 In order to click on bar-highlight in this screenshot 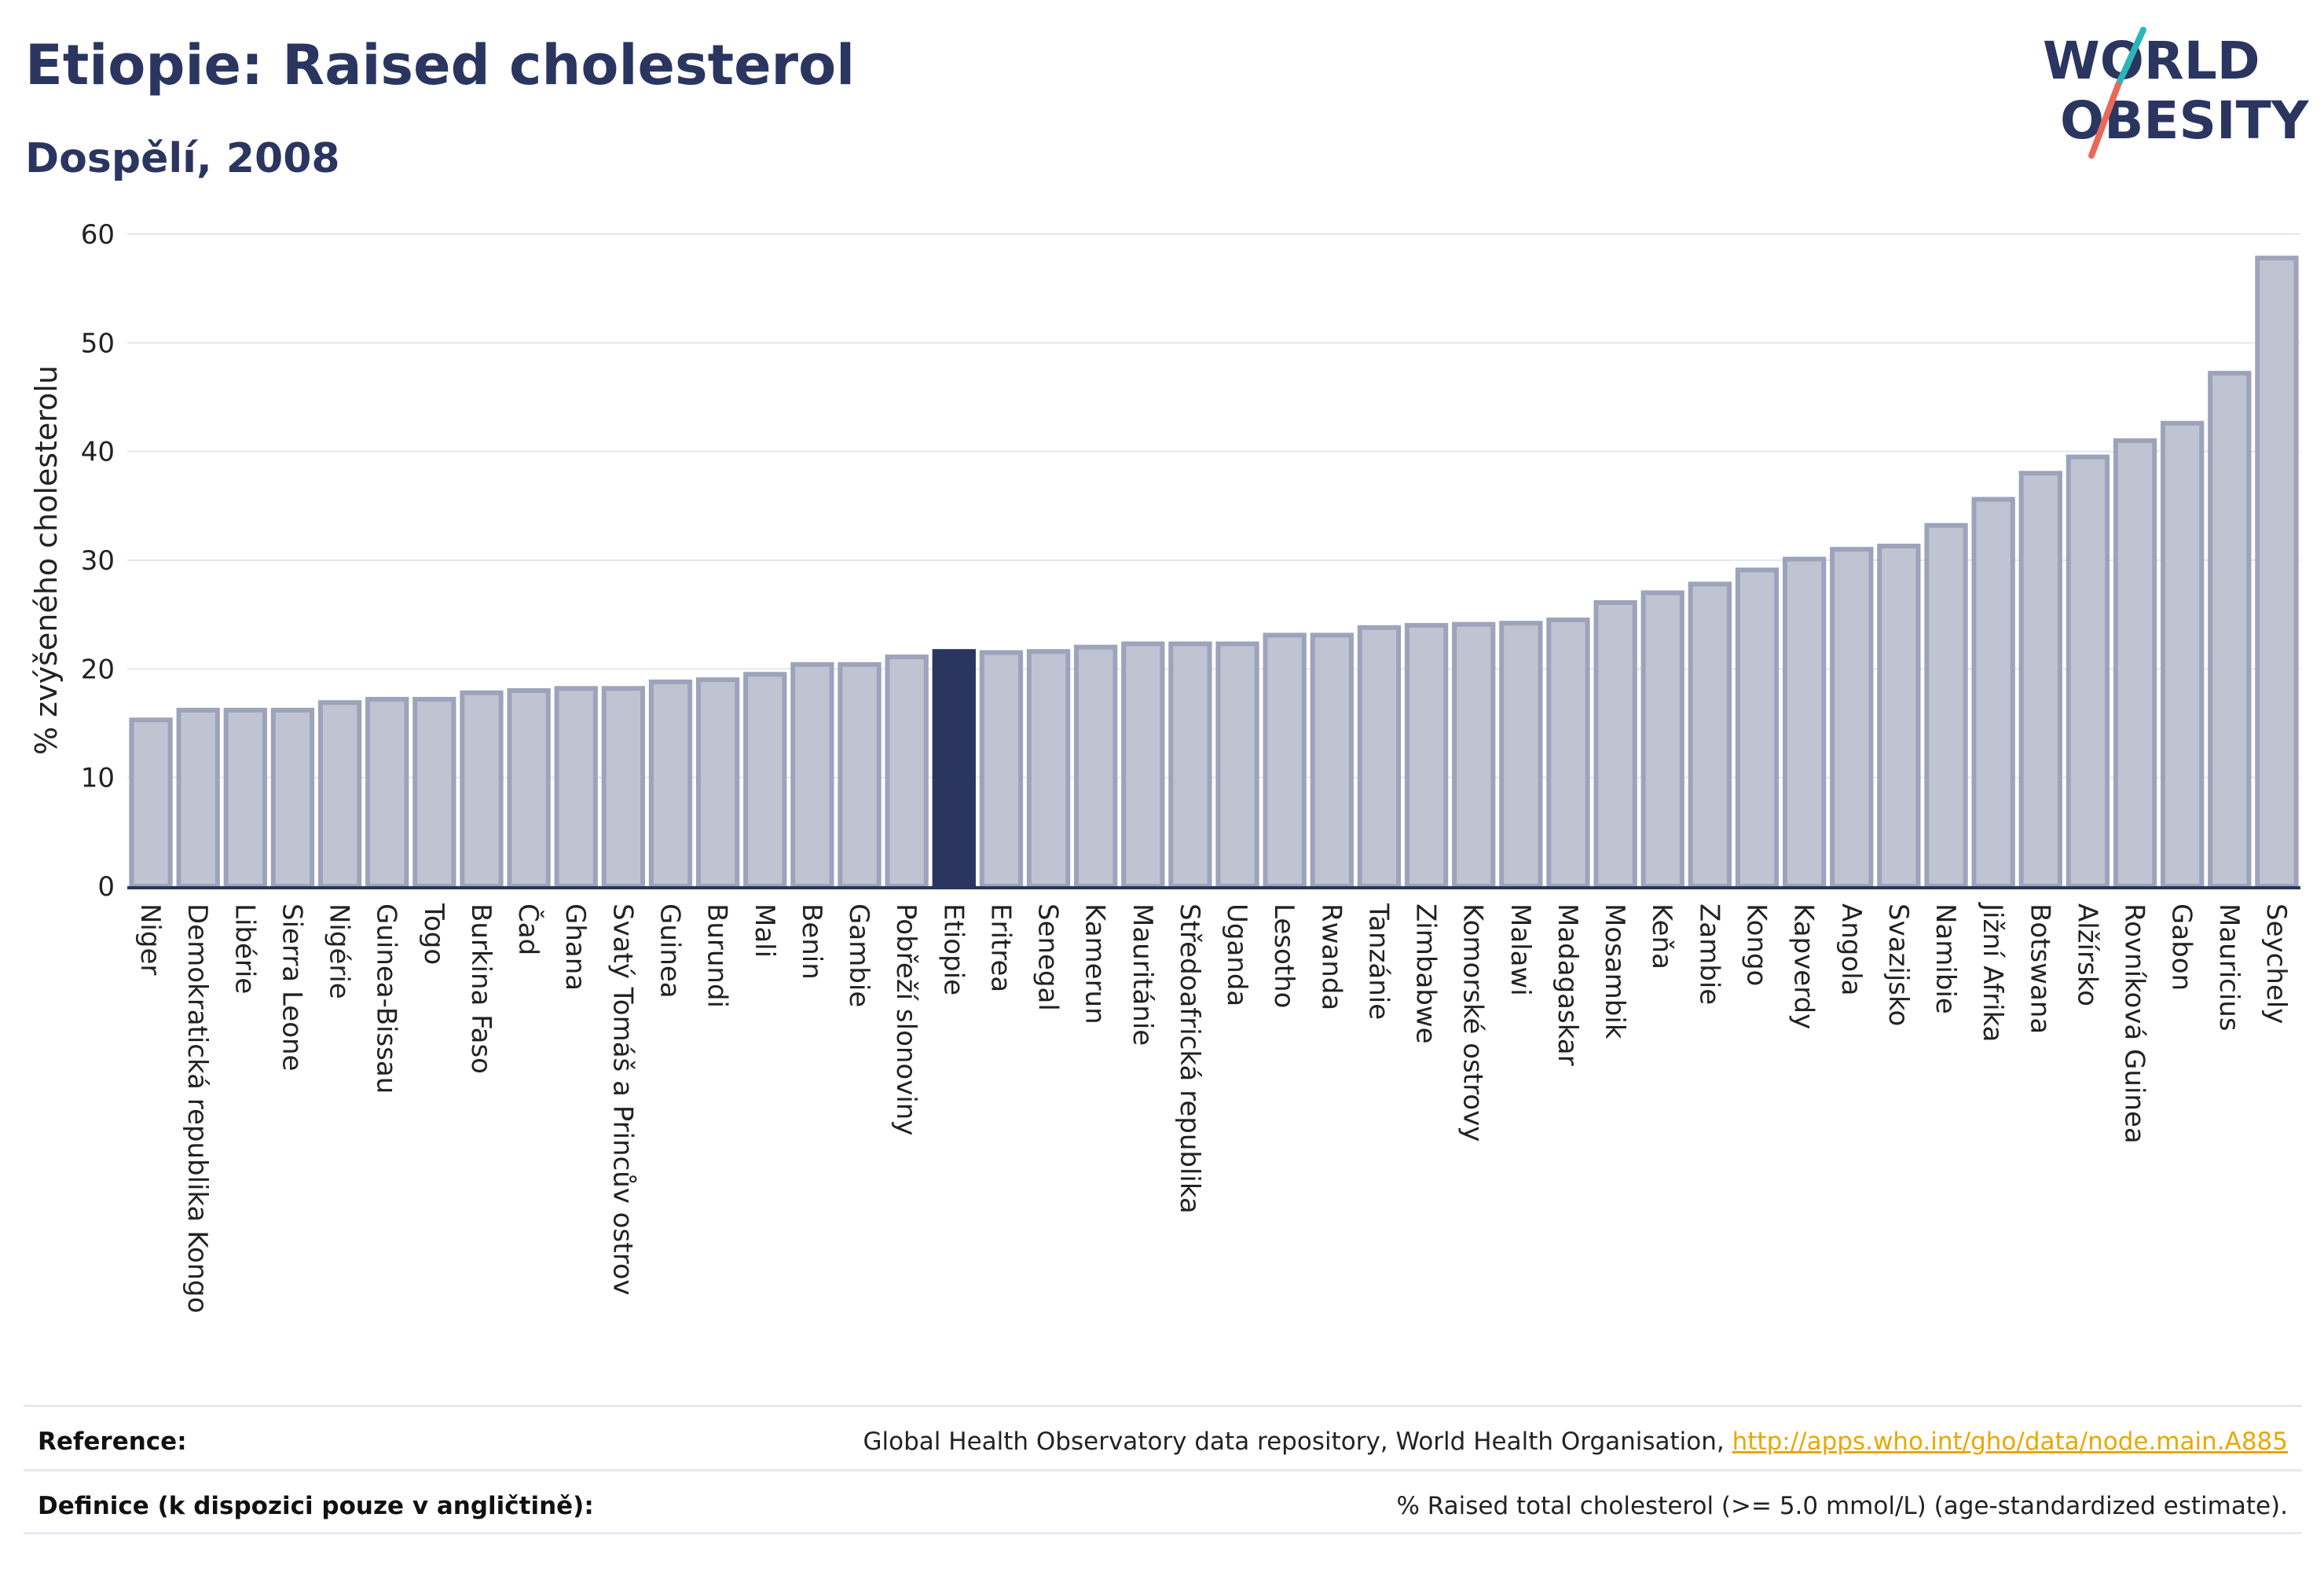, I will do `click(954, 769)`.